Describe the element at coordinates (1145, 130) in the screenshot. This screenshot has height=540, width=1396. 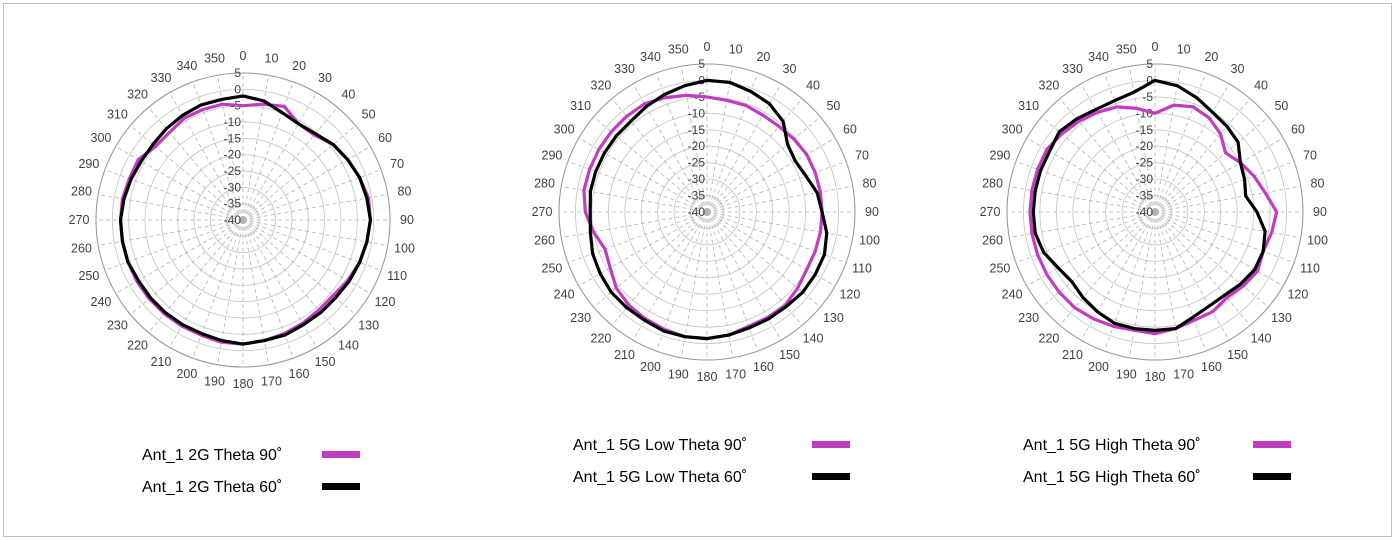
I see `radial-tick-label: -15` at that location.